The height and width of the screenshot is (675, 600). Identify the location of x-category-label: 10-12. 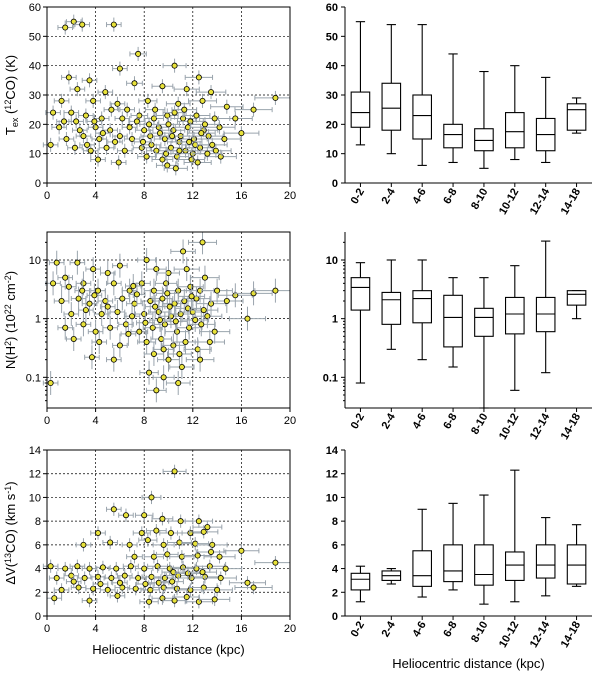
(509, 635).